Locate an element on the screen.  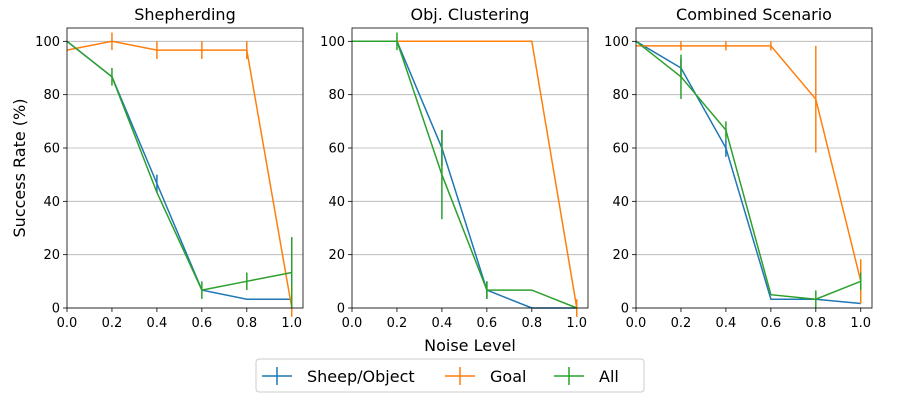
legend-label: Goal is located at coordinates (508, 376).